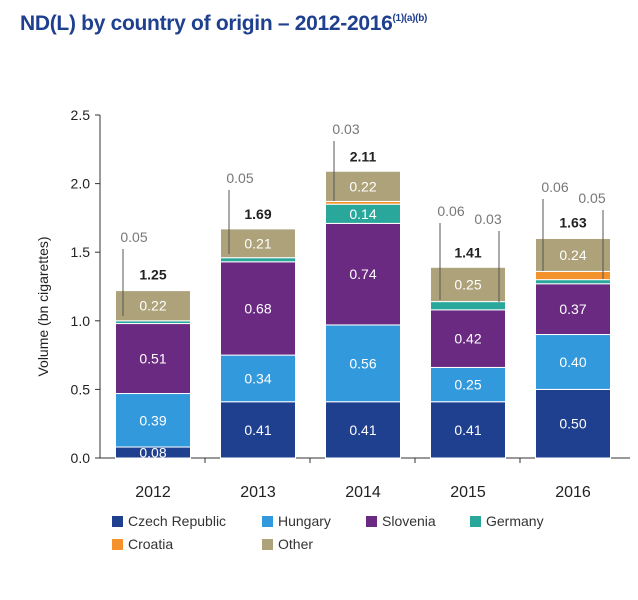 The height and width of the screenshot is (600, 638). Describe the element at coordinates (363, 157) in the screenshot. I see `total-label: 2.11` at that location.